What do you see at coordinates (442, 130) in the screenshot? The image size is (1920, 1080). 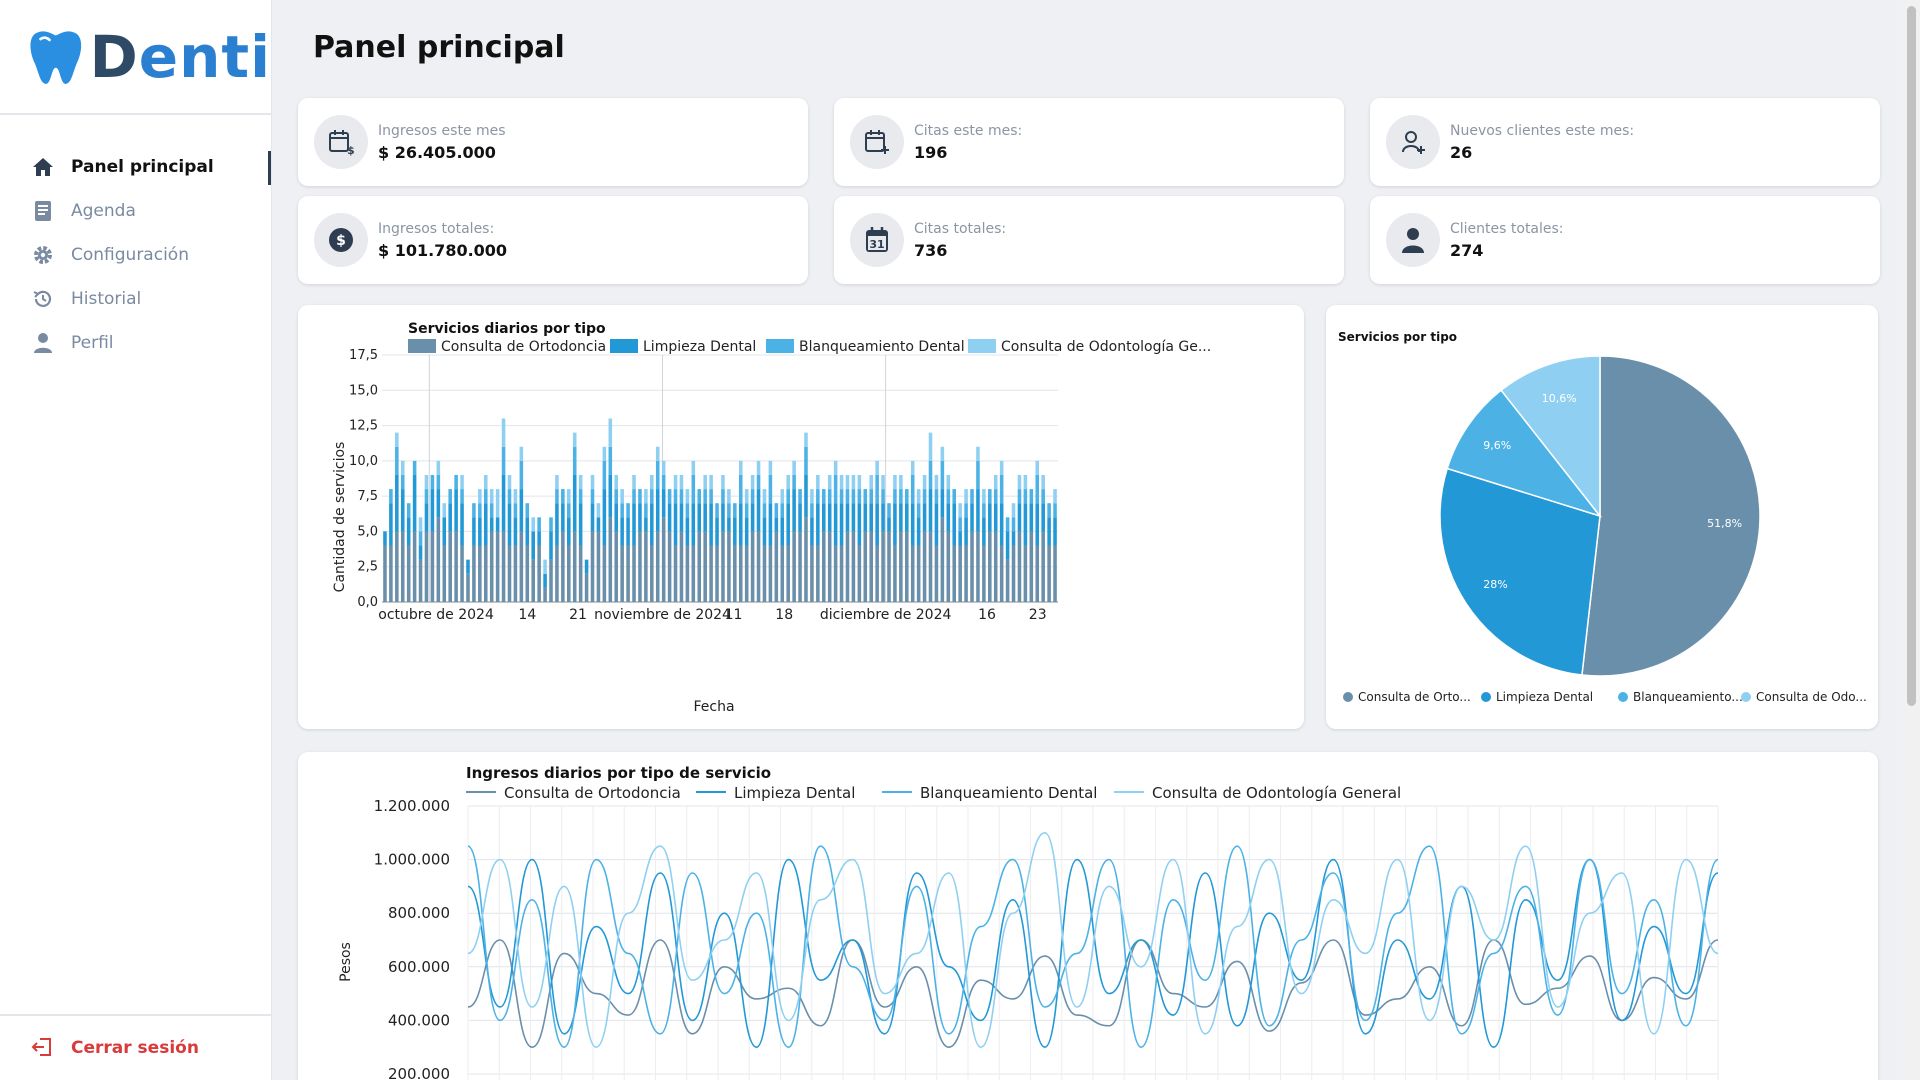 I see `stat-label: Ingresos este mes` at bounding box center [442, 130].